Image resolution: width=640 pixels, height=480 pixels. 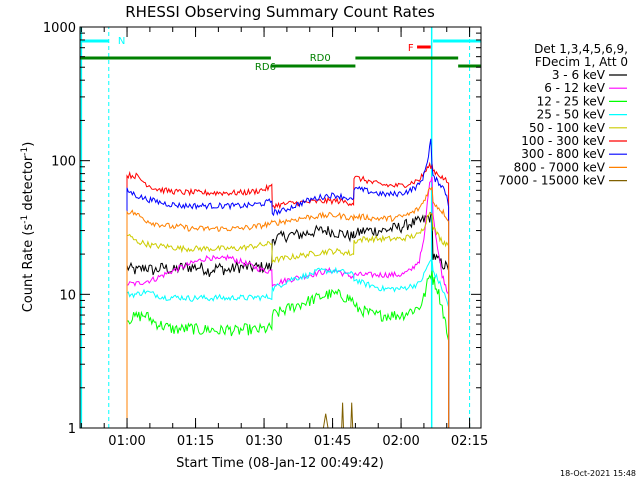 I want to click on x-tick-label-4: 02:00, so click(x=400, y=441).